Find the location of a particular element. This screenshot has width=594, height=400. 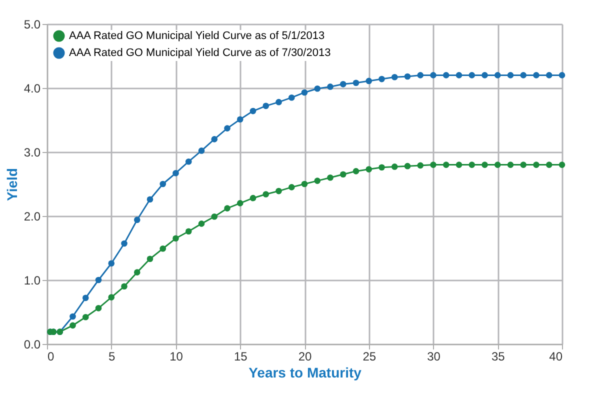

y-tick-label: 3.0 is located at coordinates (32, 153).